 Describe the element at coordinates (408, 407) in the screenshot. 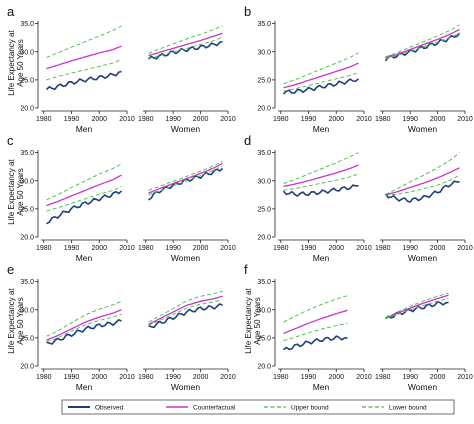

I see `legend-label-lower-bound: Lower bound` at that location.